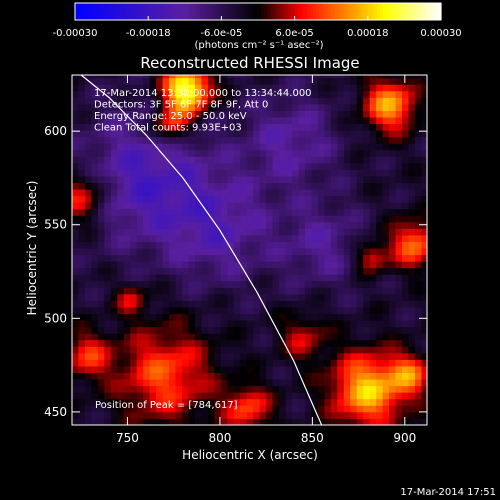 This screenshot has height=500, width=500. Describe the element at coordinates (203, 93) in the screenshot. I see `annotation-line: 17-Mar-2014 13:30:00.000 to 13:34:44.000` at that location.